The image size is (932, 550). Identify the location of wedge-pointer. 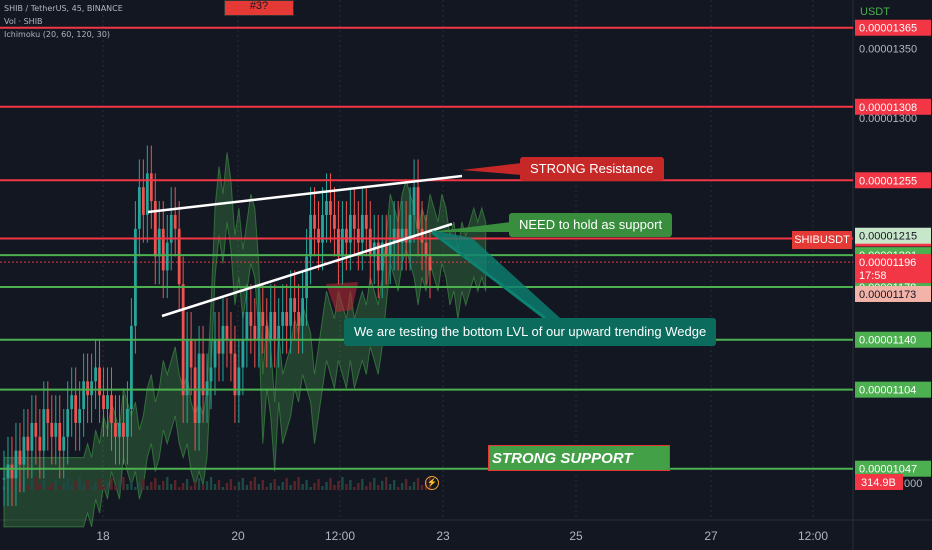
(488, 275).